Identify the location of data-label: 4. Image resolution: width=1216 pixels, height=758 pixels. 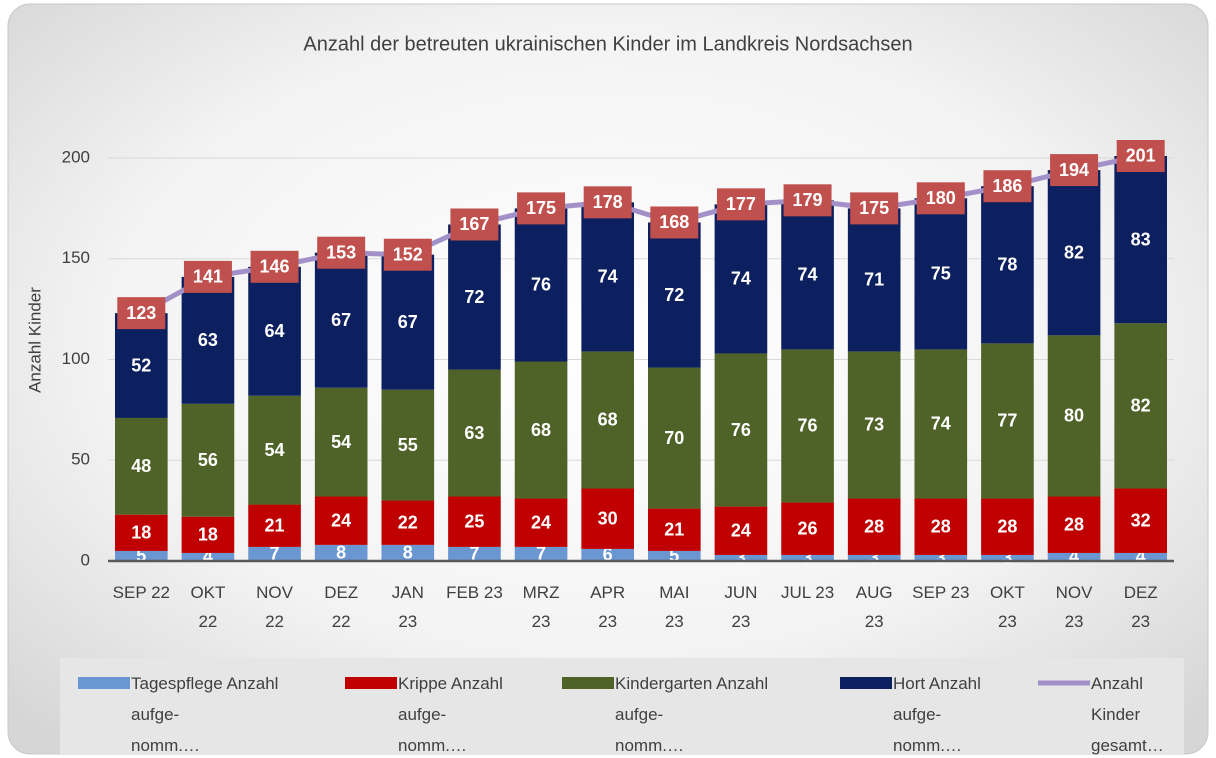
(1074, 557).